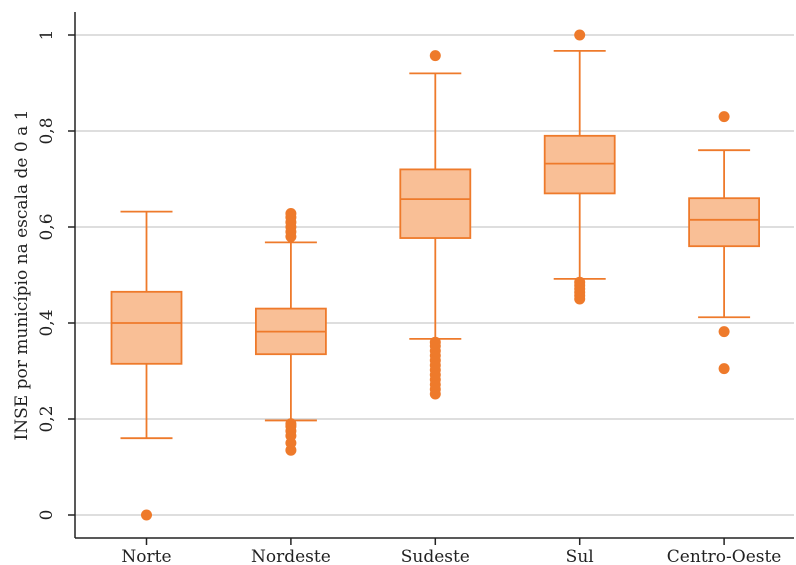  What do you see at coordinates (47, 322) in the screenshot?
I see `y-tick-label: 0,4` at bounding box center [47, 322].